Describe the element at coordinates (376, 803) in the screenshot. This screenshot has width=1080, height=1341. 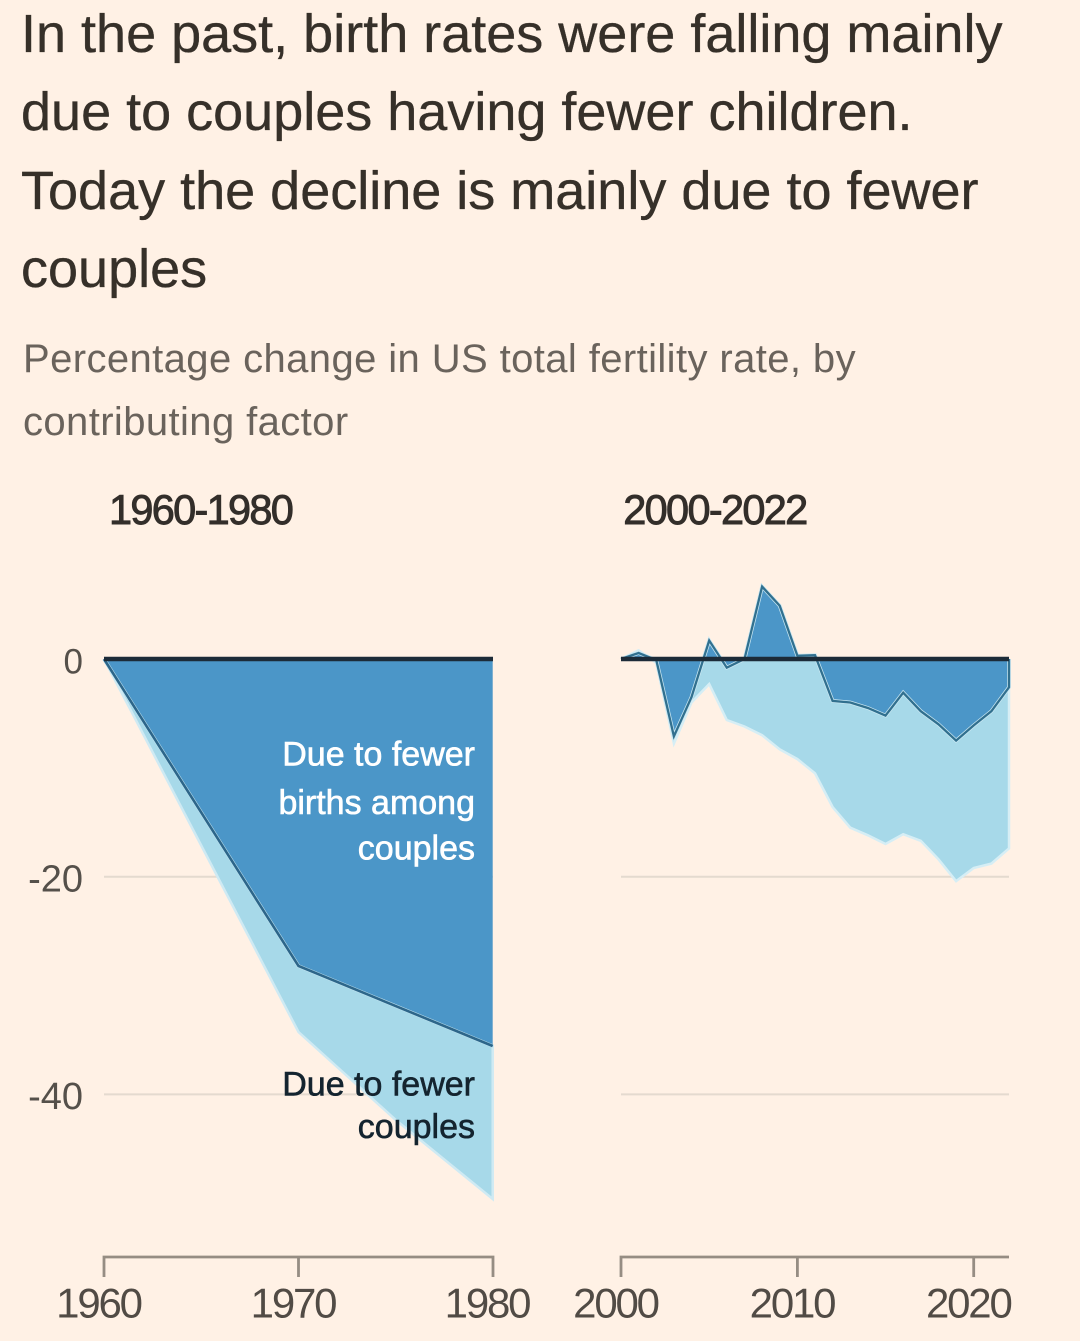
I see `svg-text: births among` at that location.